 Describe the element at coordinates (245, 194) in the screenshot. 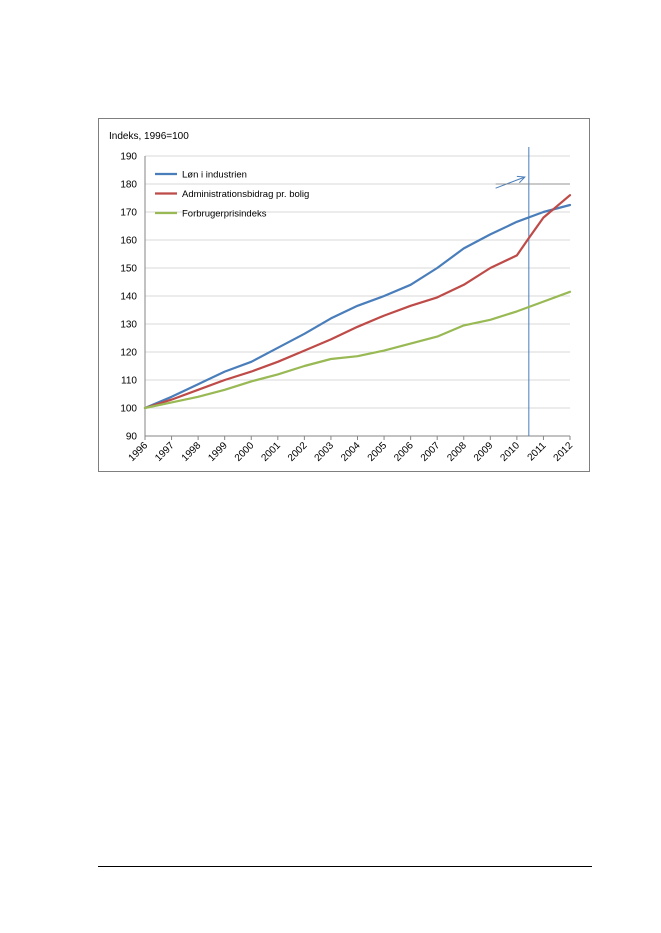

I see `legend-label: Administrationsbidrag pr. bolig` at that location.